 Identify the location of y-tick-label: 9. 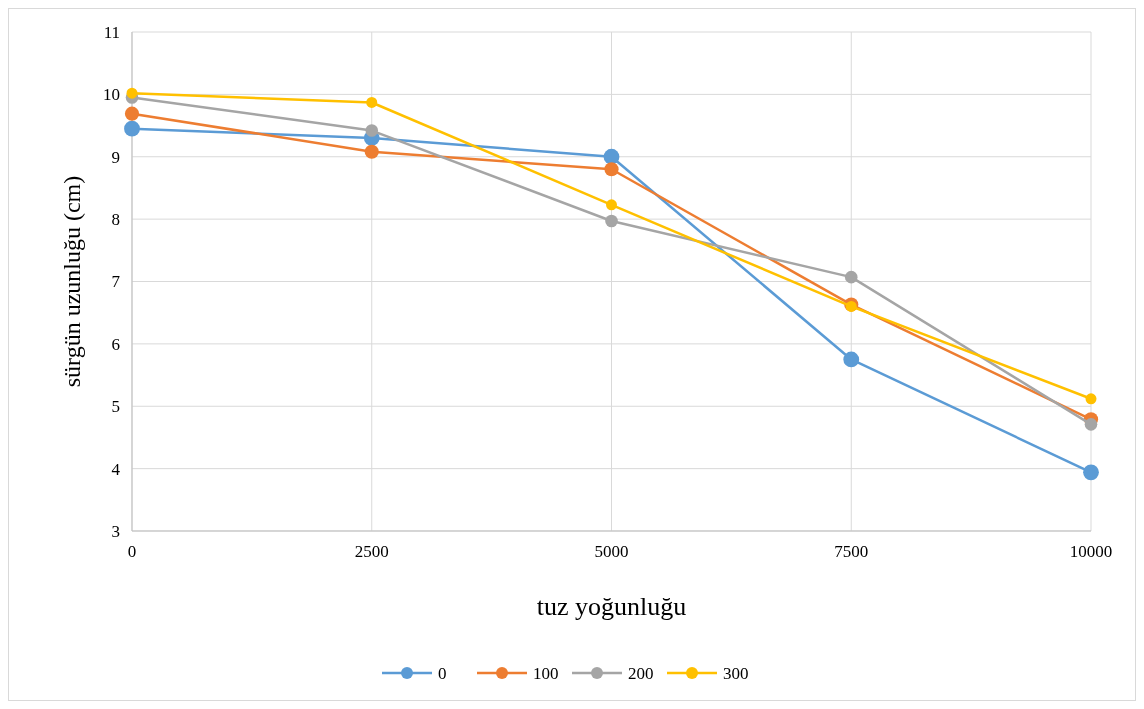
(115, 157).